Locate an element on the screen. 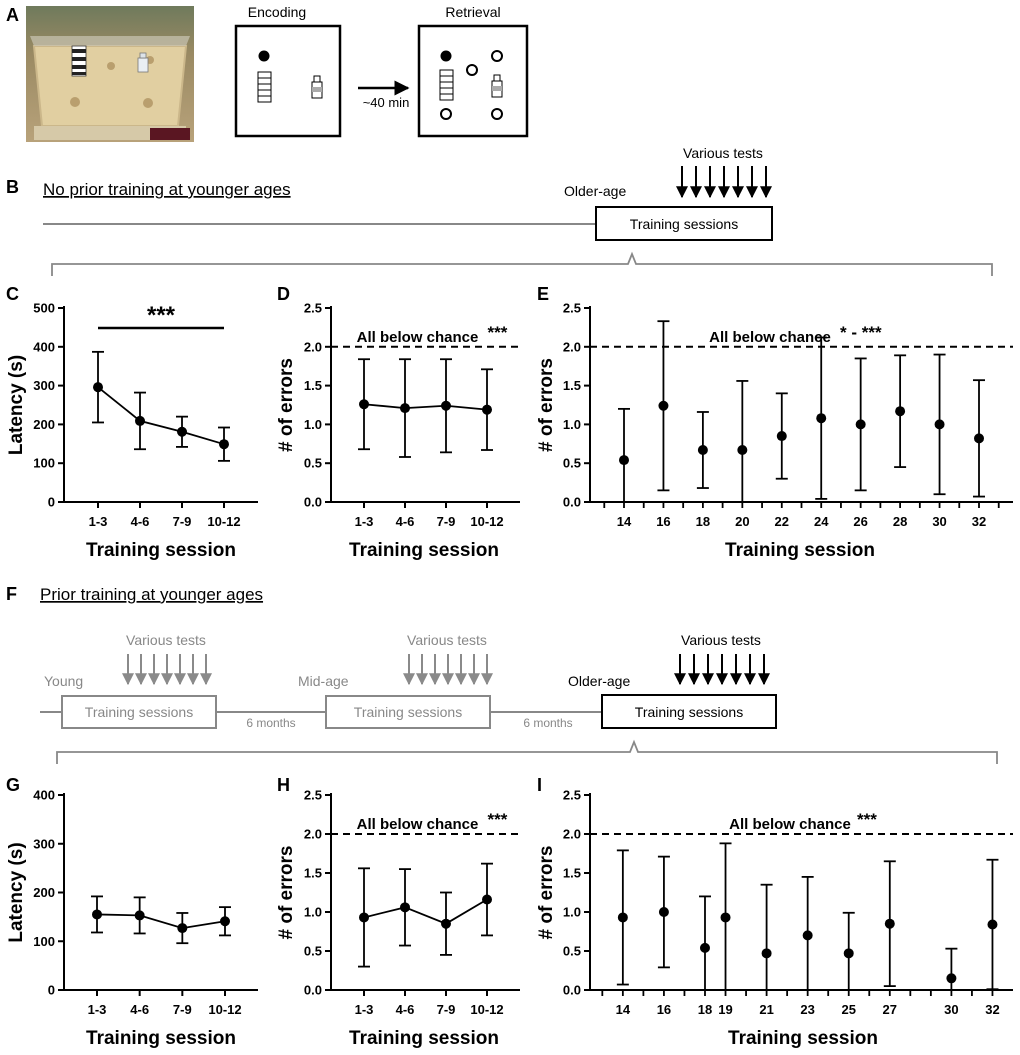 Image resolution: width=1020 pixels, height=1055 pixels. age-label-older: Older-age is located at coordinates (595, 191).